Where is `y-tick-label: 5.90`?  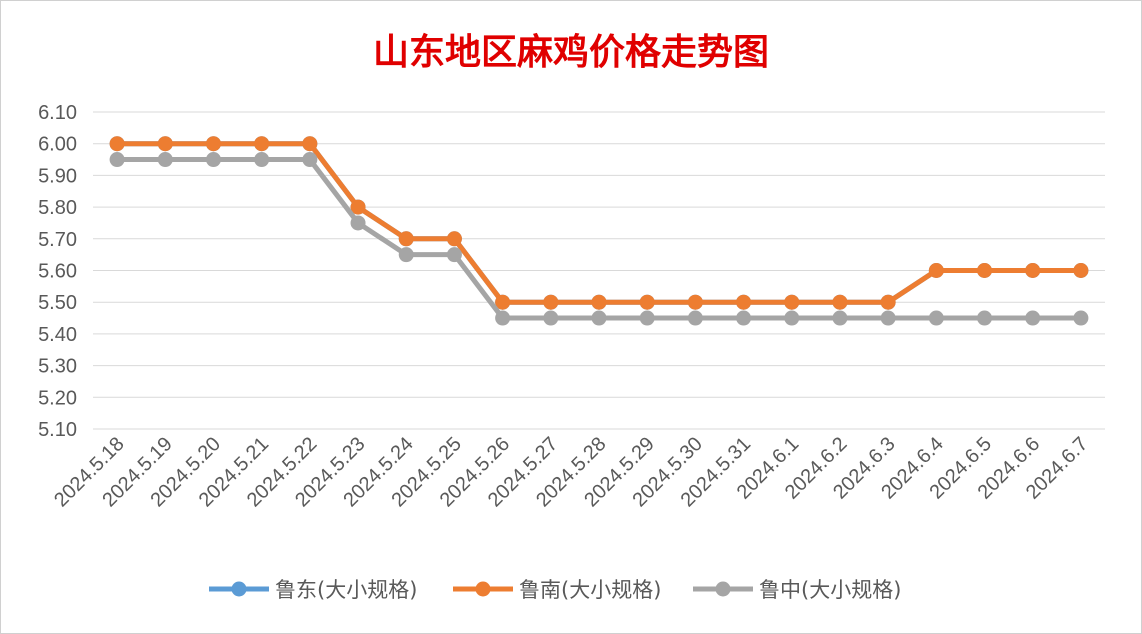 y-tick-label: 5.90 is located at coordinates (57, 176).